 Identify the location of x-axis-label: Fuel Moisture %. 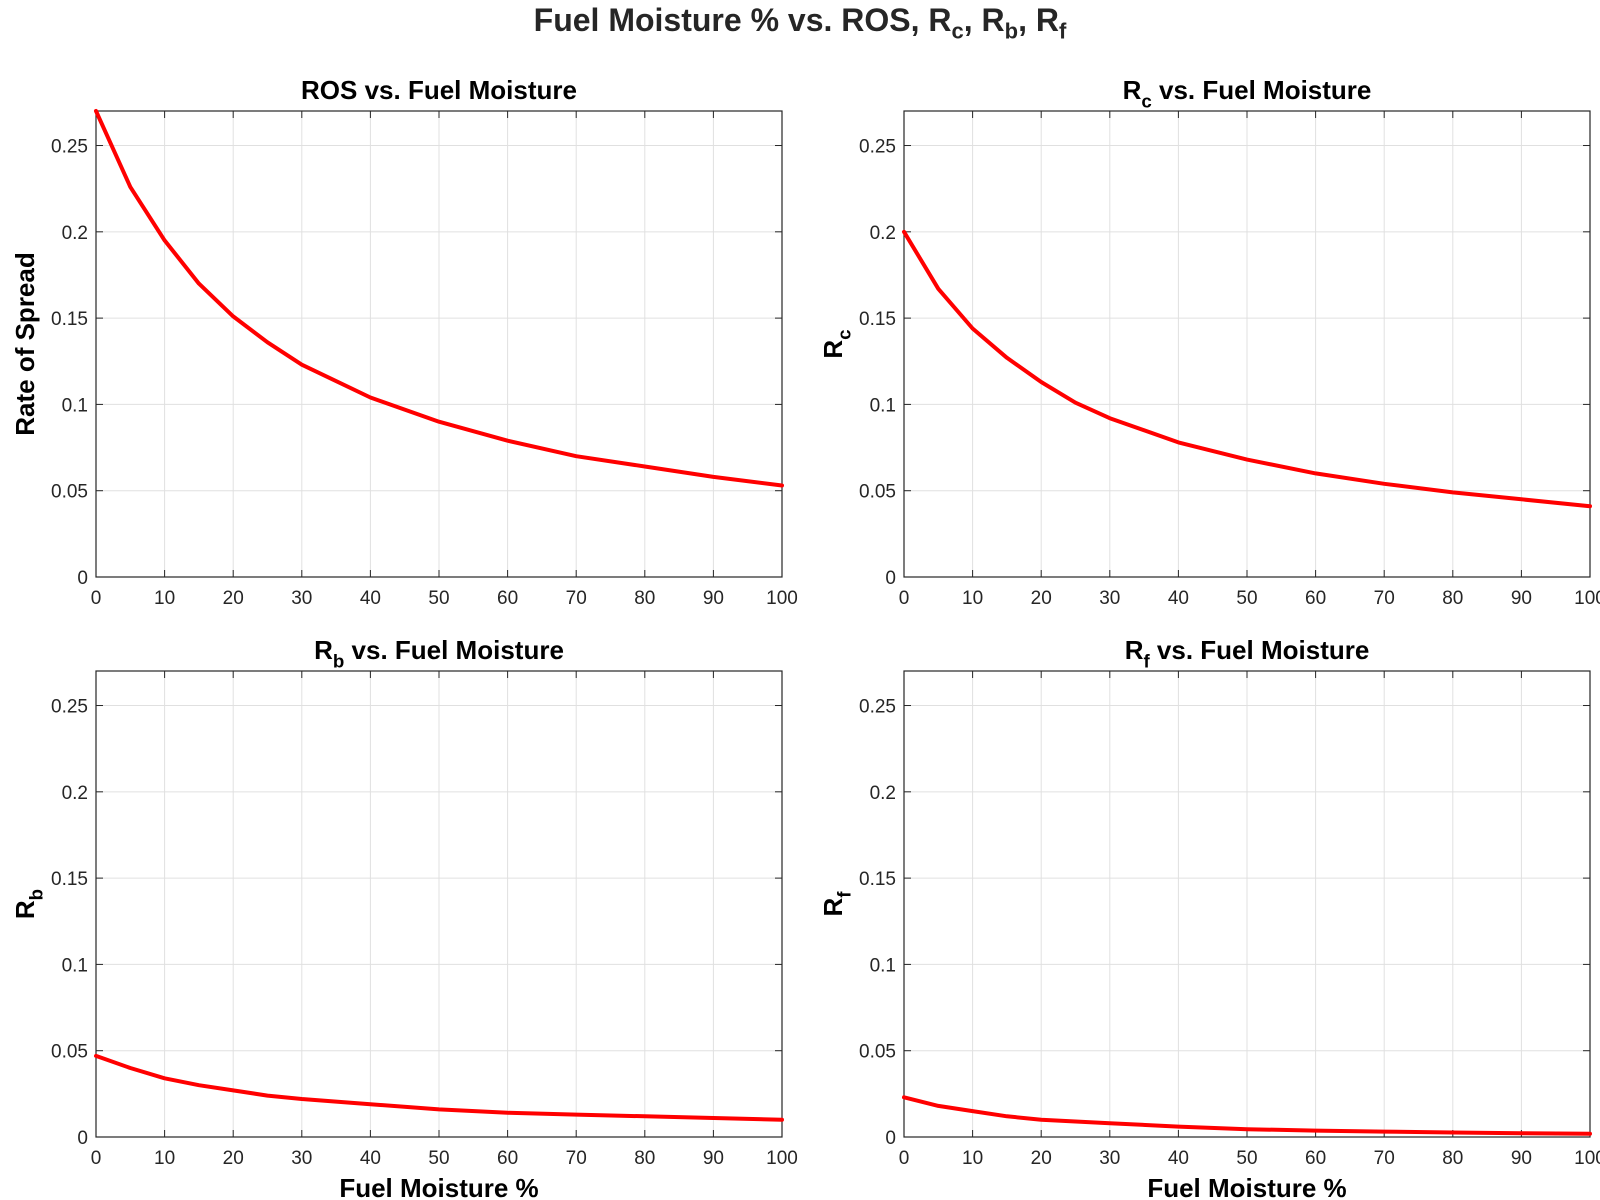
(438, 1186).